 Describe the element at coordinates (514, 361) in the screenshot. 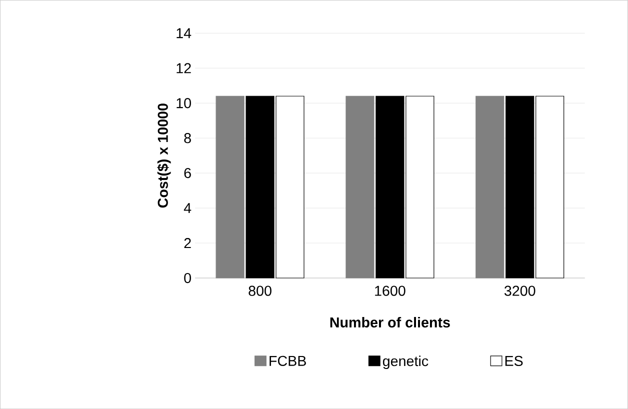

I see `legend-label: ES` at that location.